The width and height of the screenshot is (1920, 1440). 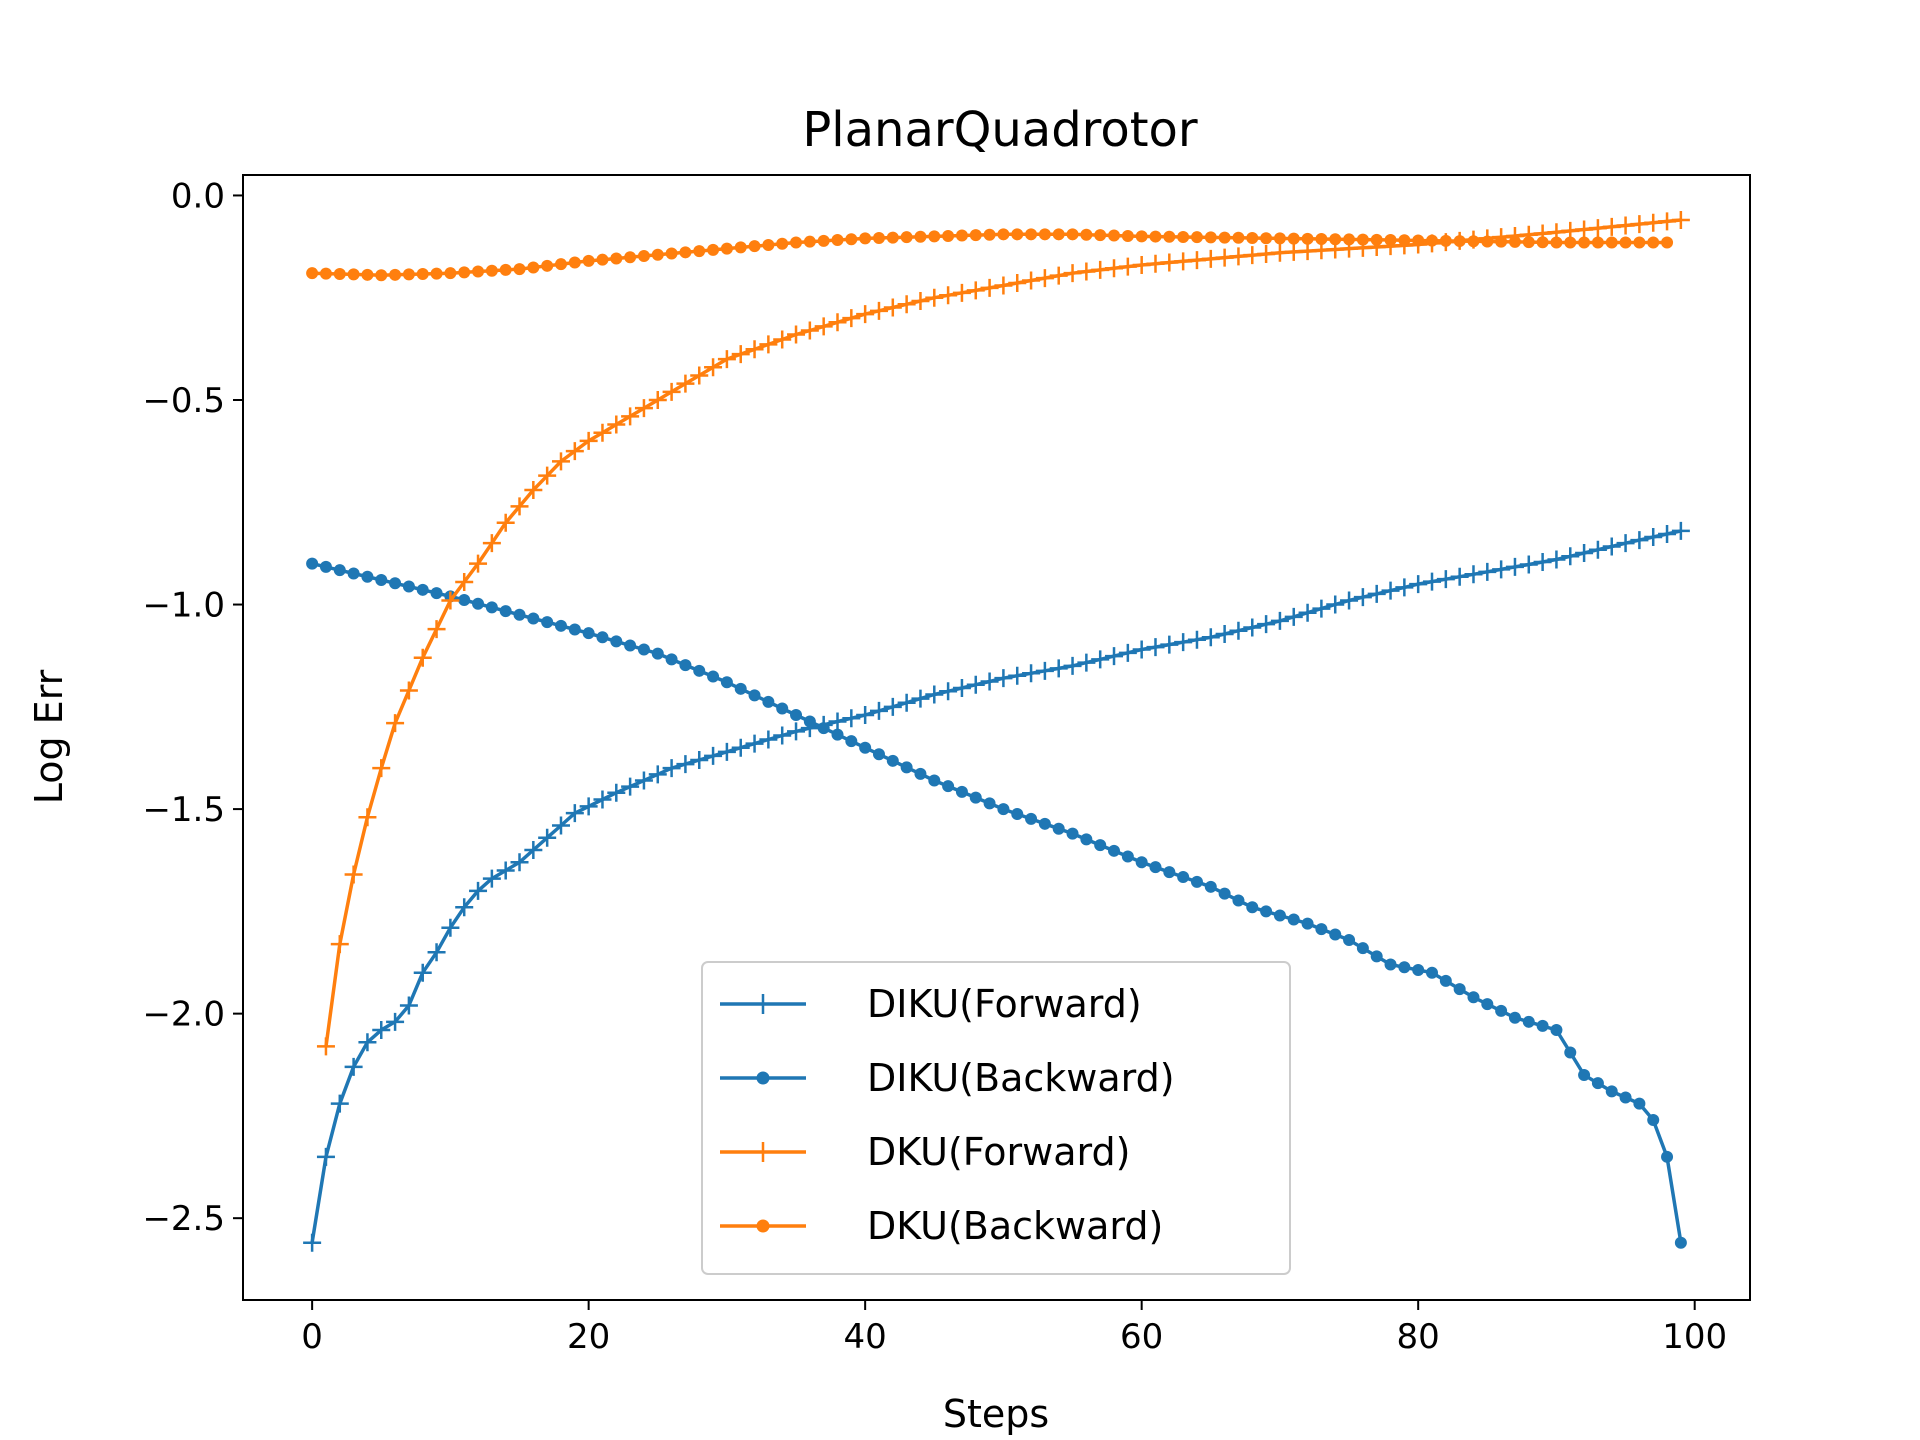 I want to click on y-tick-label: −2.5, so click(x=183, y=1219).